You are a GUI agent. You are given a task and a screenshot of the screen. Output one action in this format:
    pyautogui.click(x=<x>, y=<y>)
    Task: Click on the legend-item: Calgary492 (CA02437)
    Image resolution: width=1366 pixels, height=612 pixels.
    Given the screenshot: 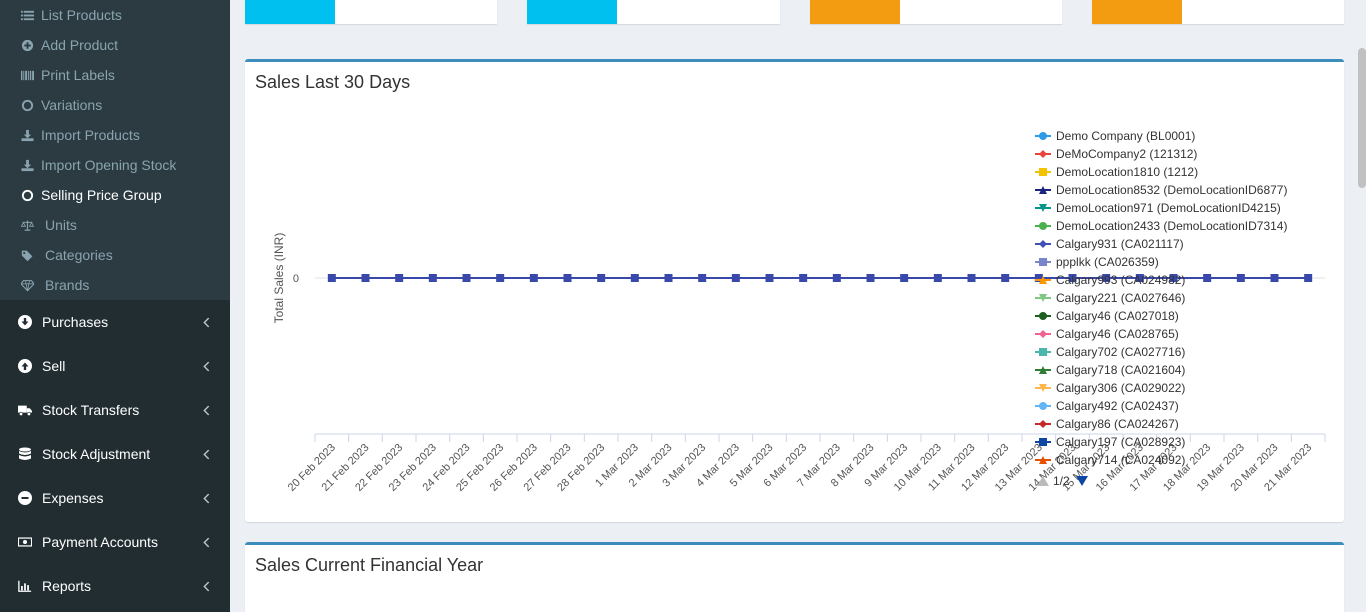 What is the action you would take?
    pyautogui.click(x=1185, y=406)
    